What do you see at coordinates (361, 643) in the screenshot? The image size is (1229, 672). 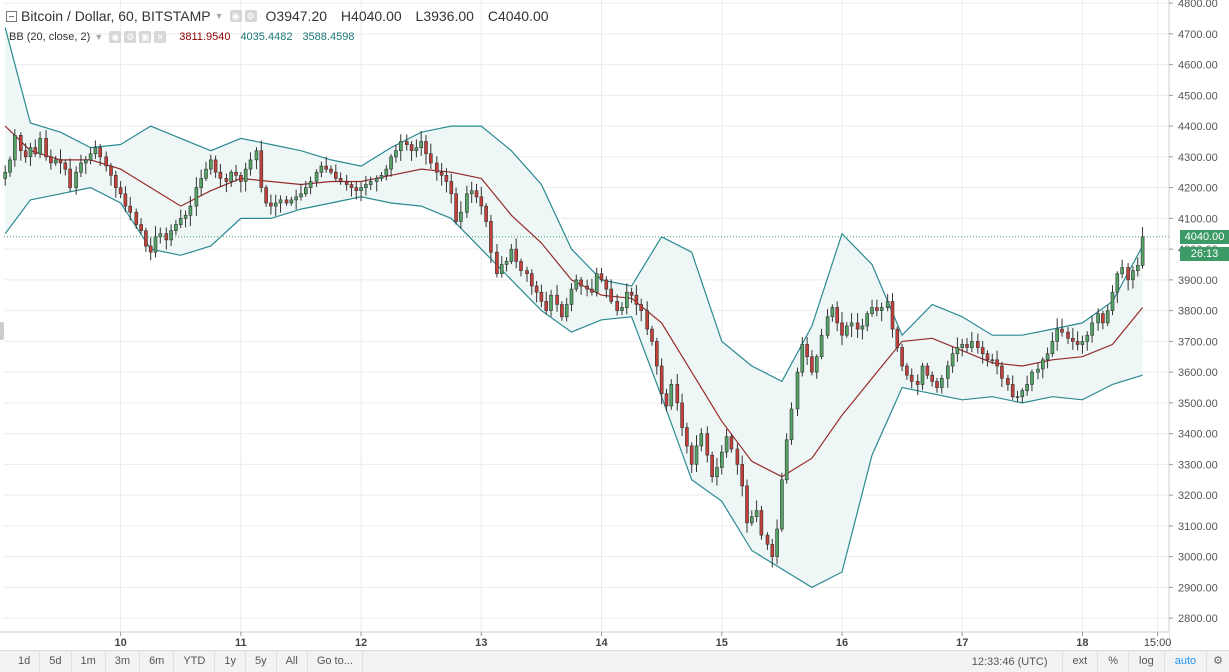 I see `time-tick-label: 12` at bounding box center [361, 643].